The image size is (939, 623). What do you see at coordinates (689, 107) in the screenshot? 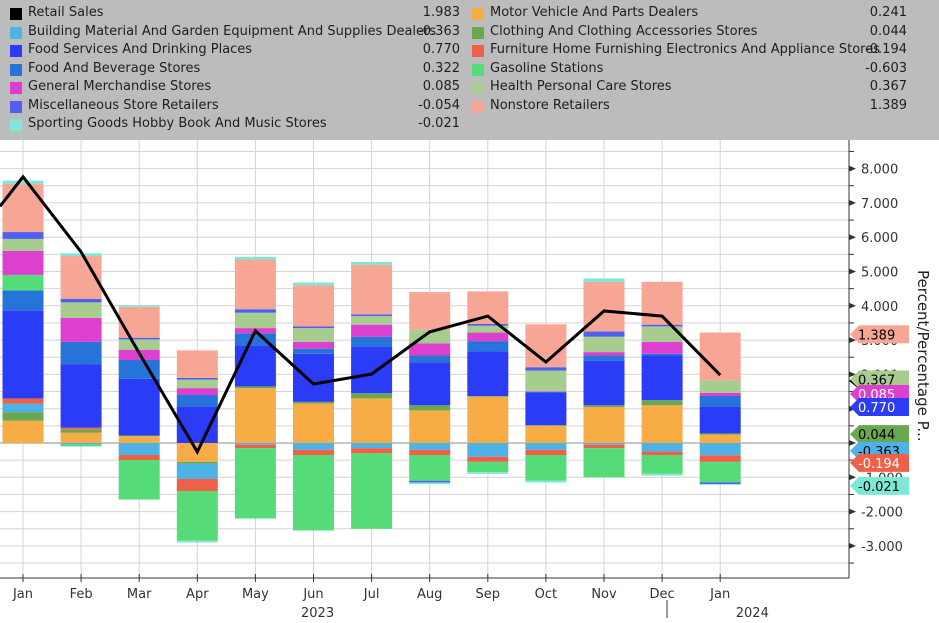
I see `legend-item: Nonstore Retailers 1.389` at bounding box center [689, 107].